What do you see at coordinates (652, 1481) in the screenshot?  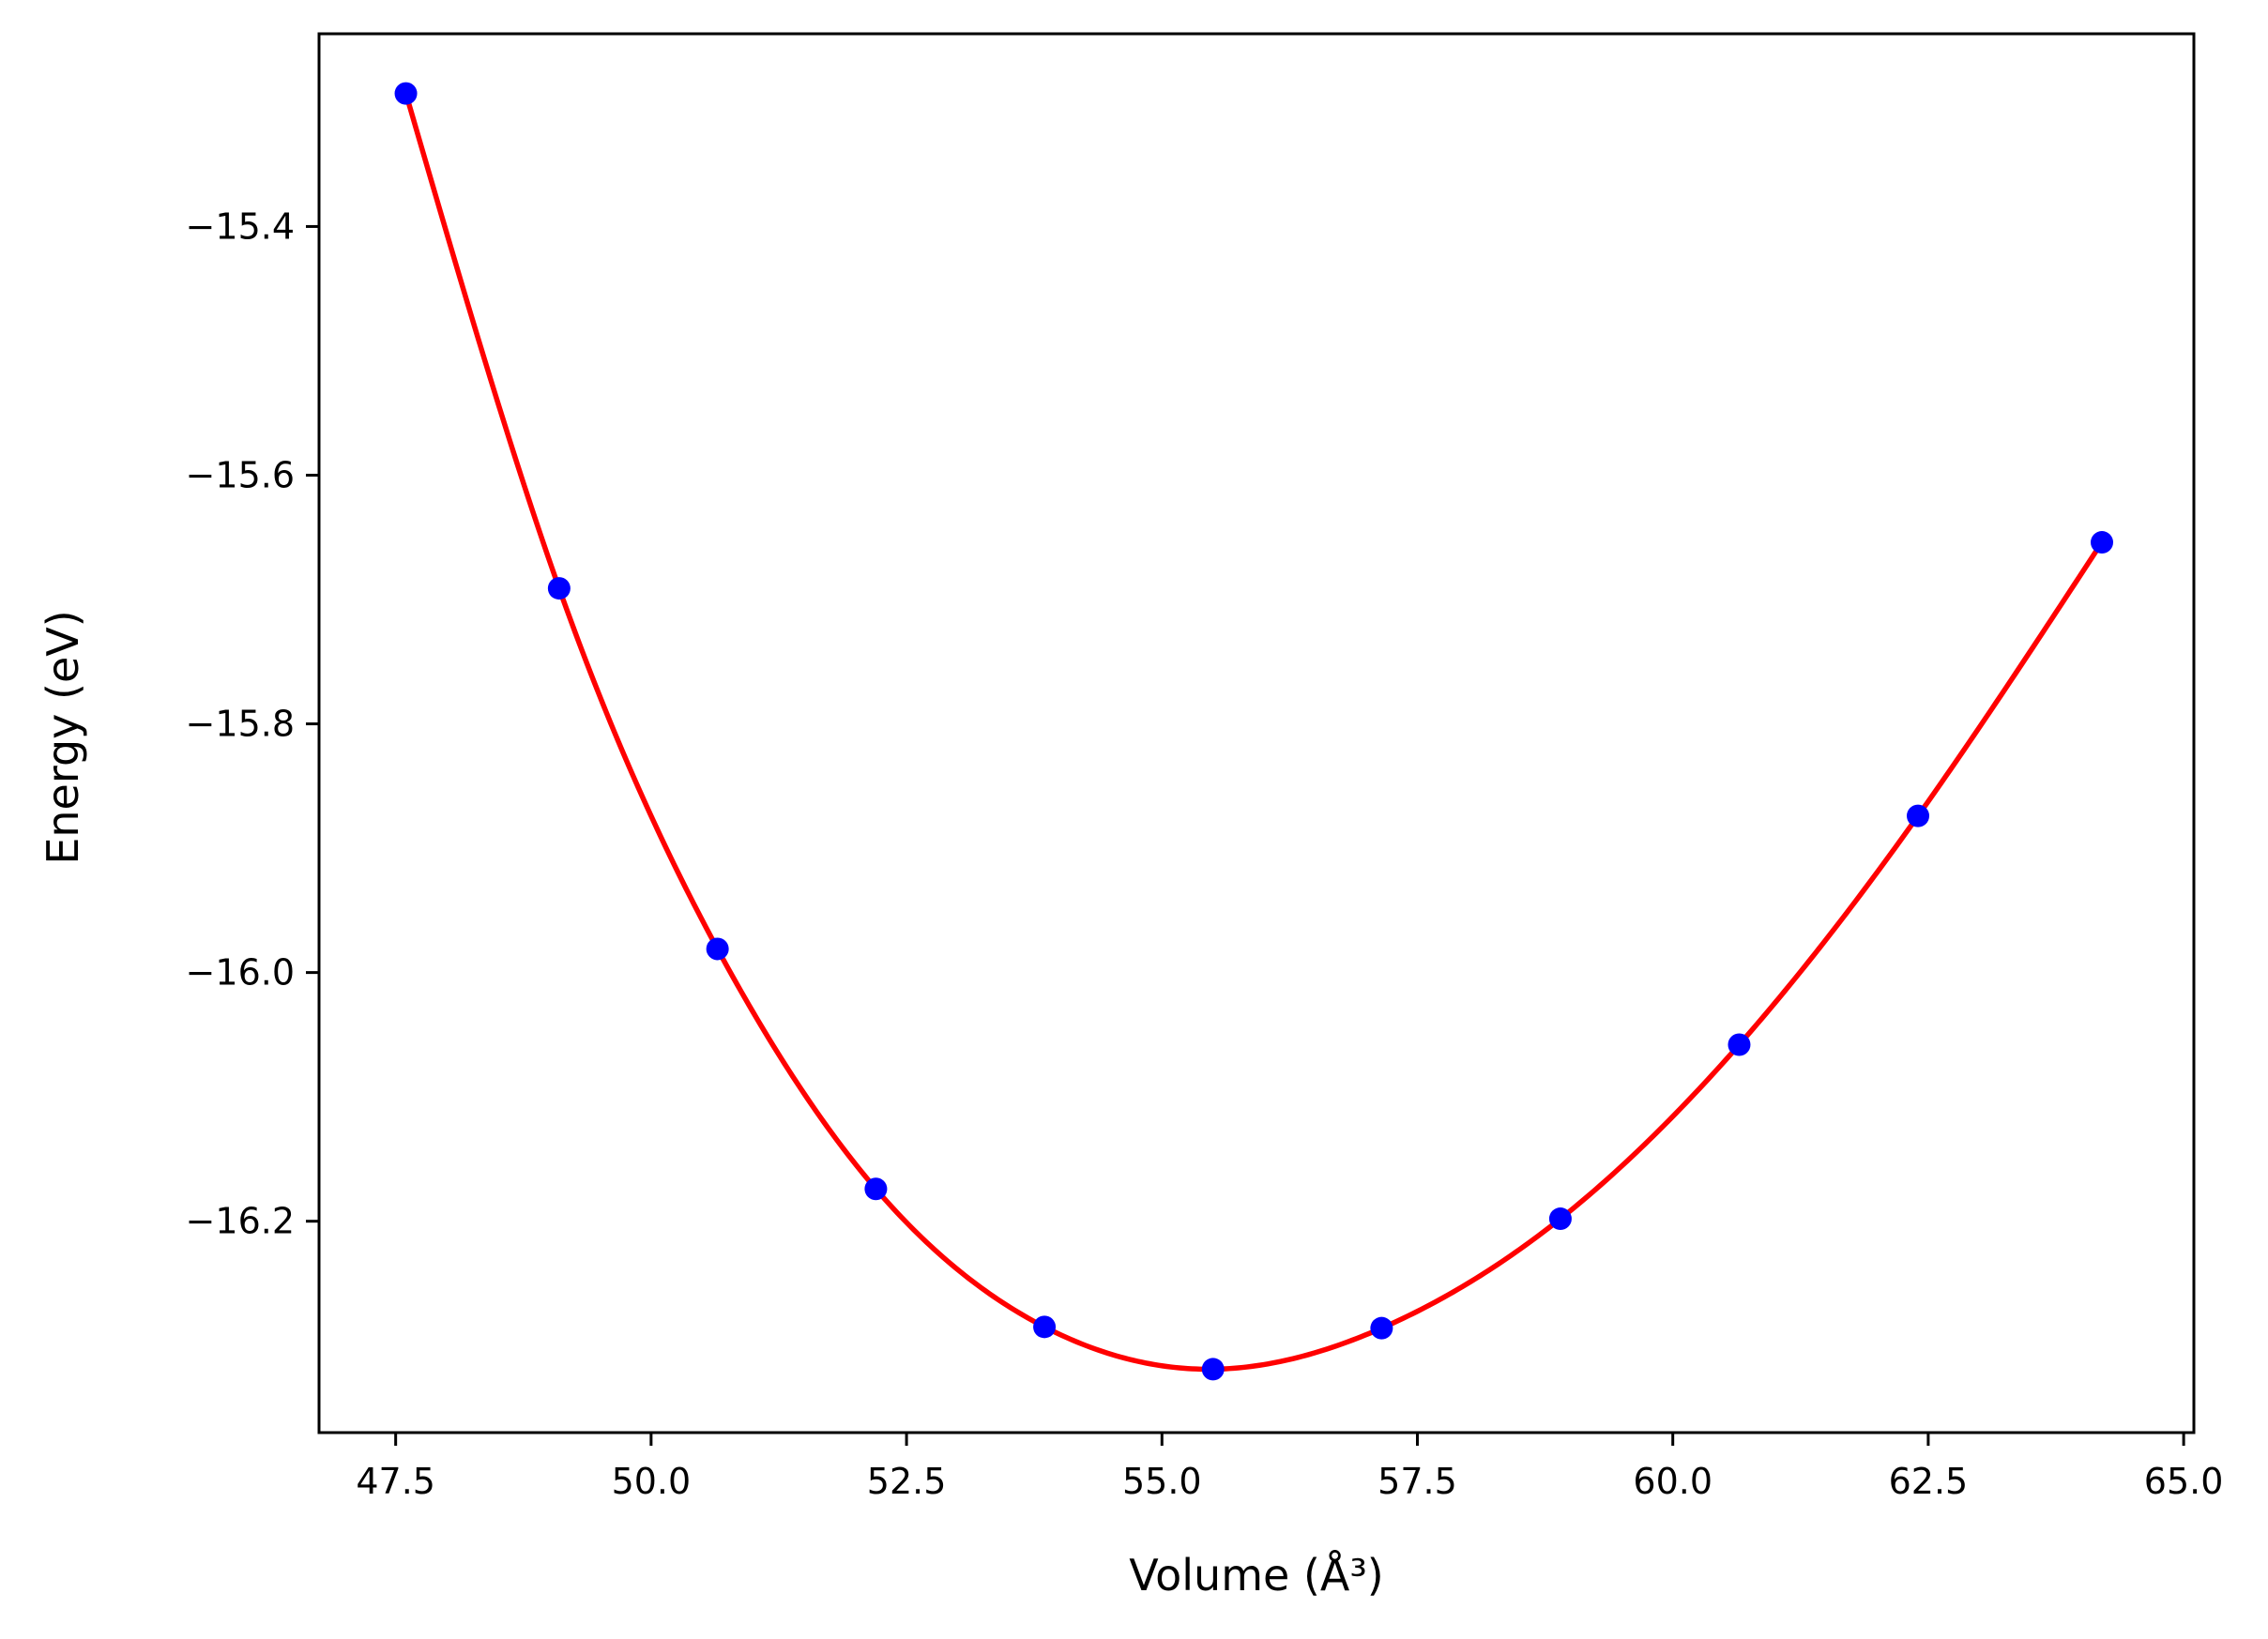 I see `x-tick-label: 50.0` at bounding box center [652, 1481].